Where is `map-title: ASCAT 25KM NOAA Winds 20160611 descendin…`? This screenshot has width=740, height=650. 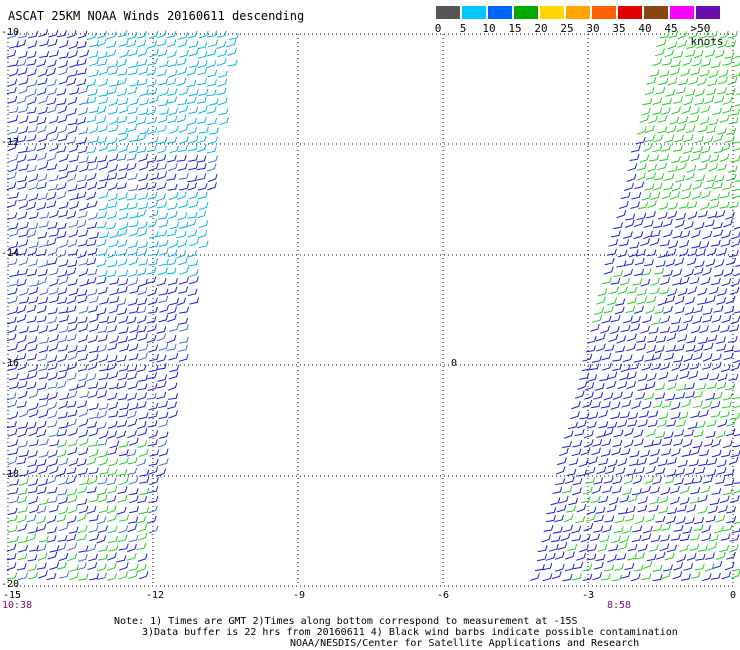 map-title: ASCAT 25KM NOAA Winds 20160611 descendin… is located at coordinates (156, 16).